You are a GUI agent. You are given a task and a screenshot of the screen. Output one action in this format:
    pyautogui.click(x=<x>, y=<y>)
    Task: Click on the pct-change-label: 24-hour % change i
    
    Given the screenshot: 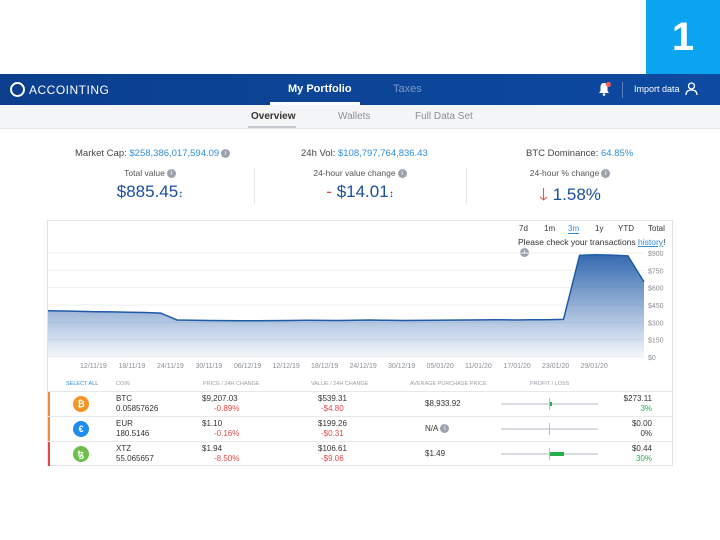 What is the action you would take?
    pyautogui.click(x=570, y=173)
    